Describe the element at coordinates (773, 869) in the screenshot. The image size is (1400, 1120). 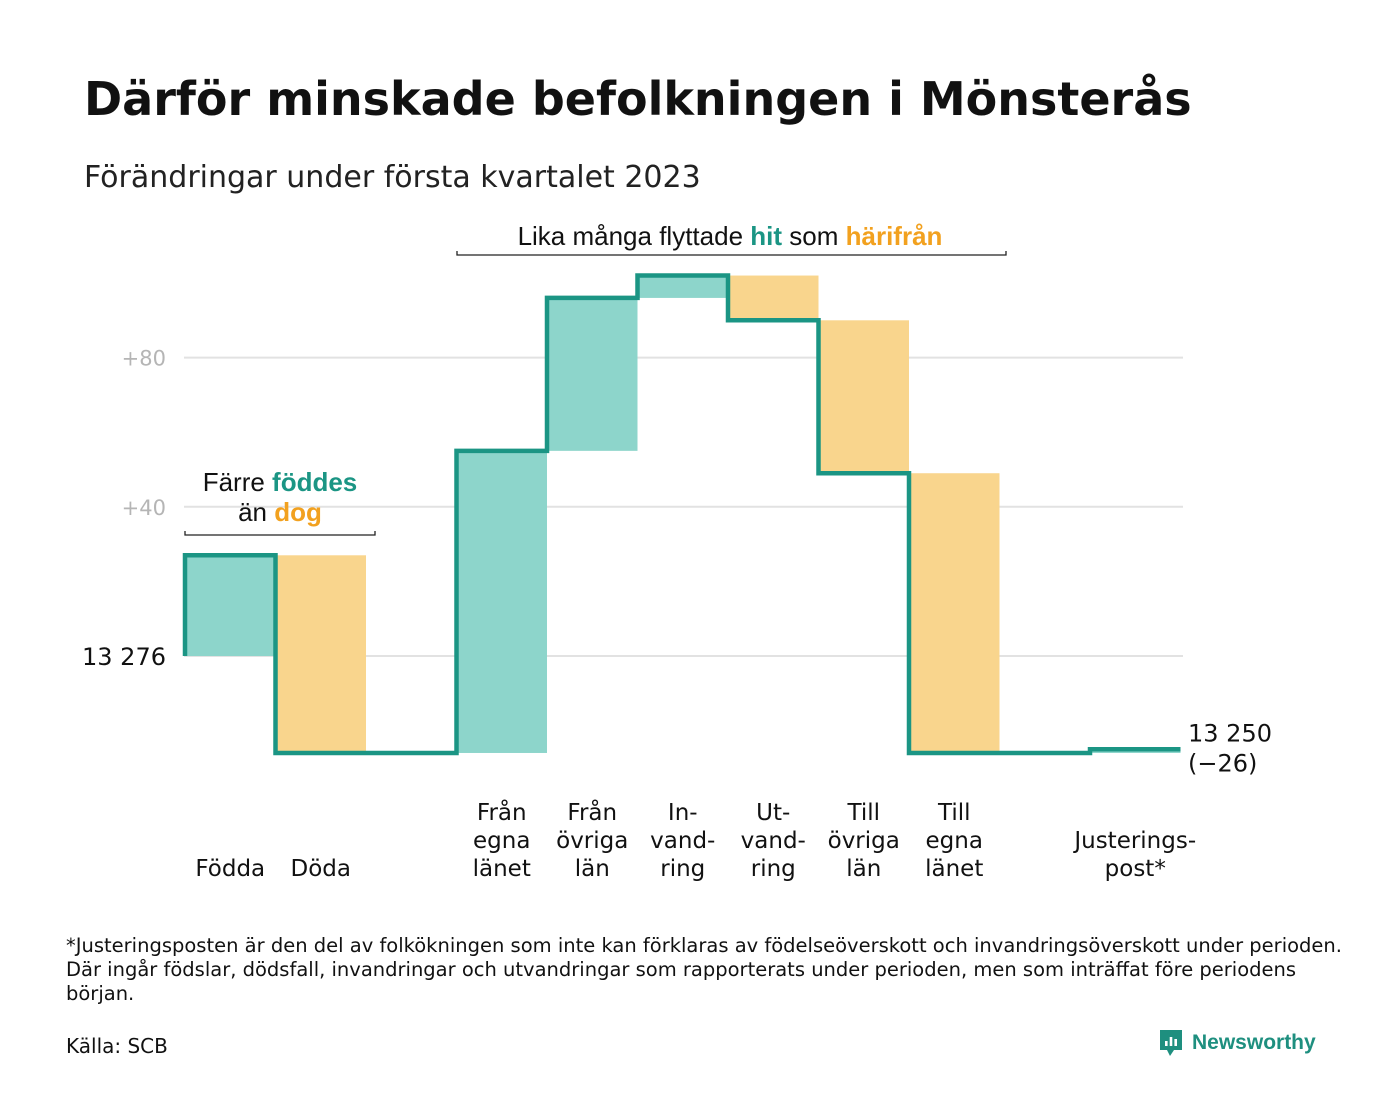
I see `category-label-utvandring: ring` at that location.